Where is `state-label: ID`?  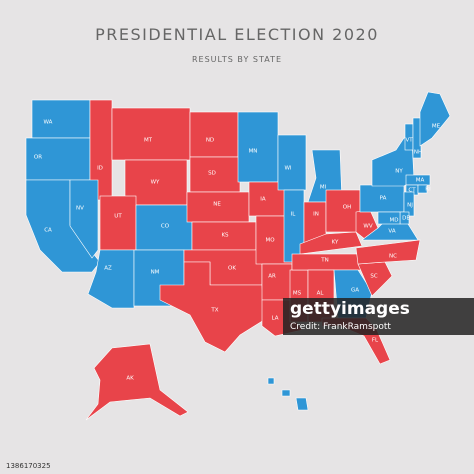 state-label: ID is located at coordinates (100, 169).